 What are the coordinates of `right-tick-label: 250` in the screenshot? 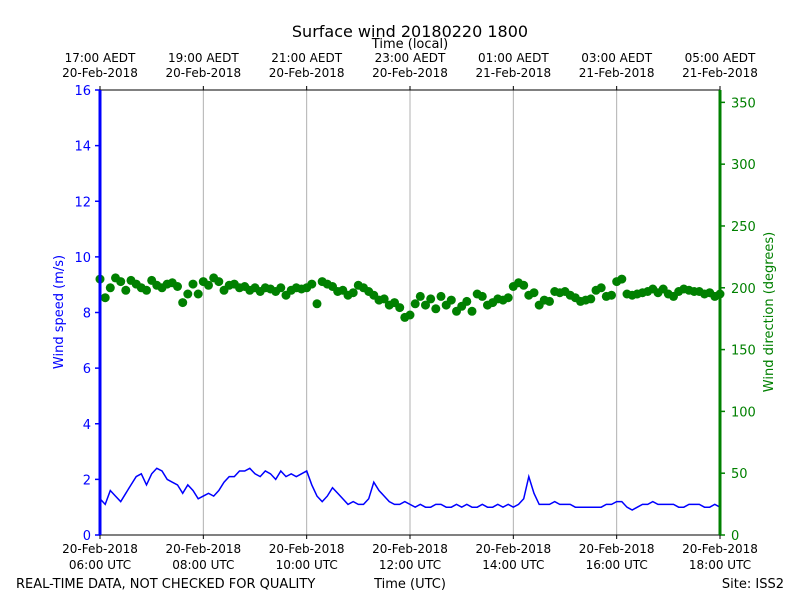 It's located at (743, 227).